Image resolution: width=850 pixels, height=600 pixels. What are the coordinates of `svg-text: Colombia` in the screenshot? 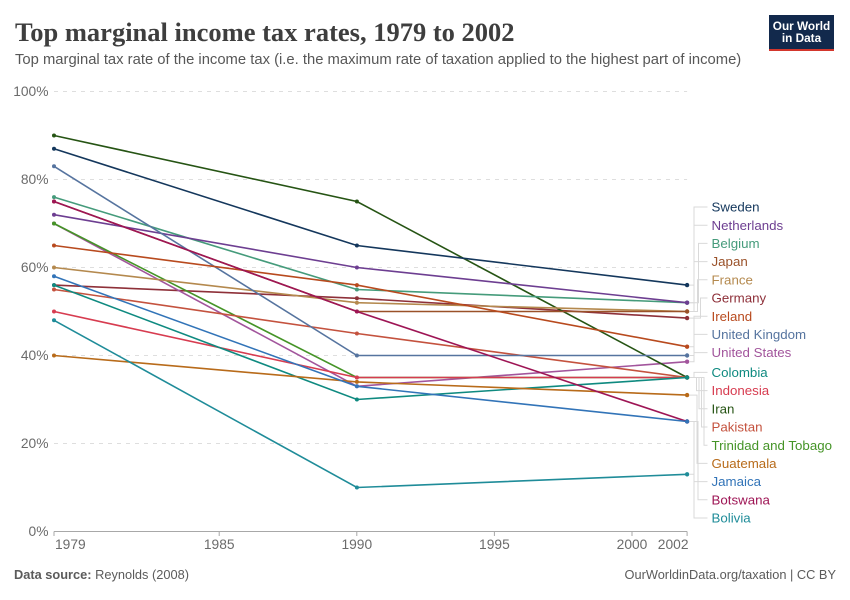 It's located at (740, 372).